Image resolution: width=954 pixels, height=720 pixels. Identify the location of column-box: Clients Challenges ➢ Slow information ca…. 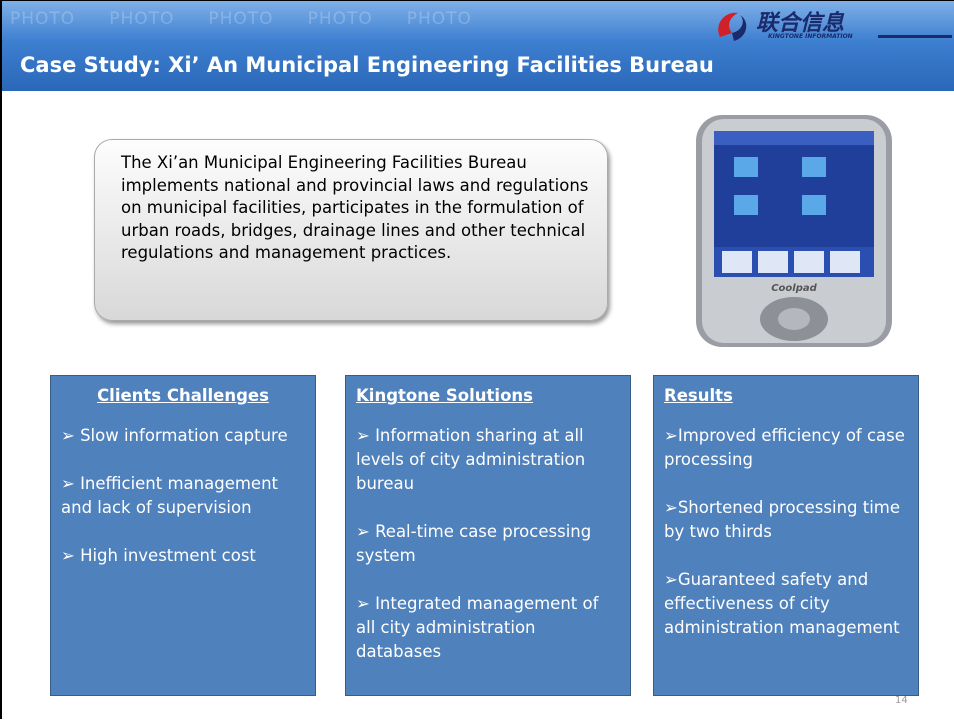
(183, 535).